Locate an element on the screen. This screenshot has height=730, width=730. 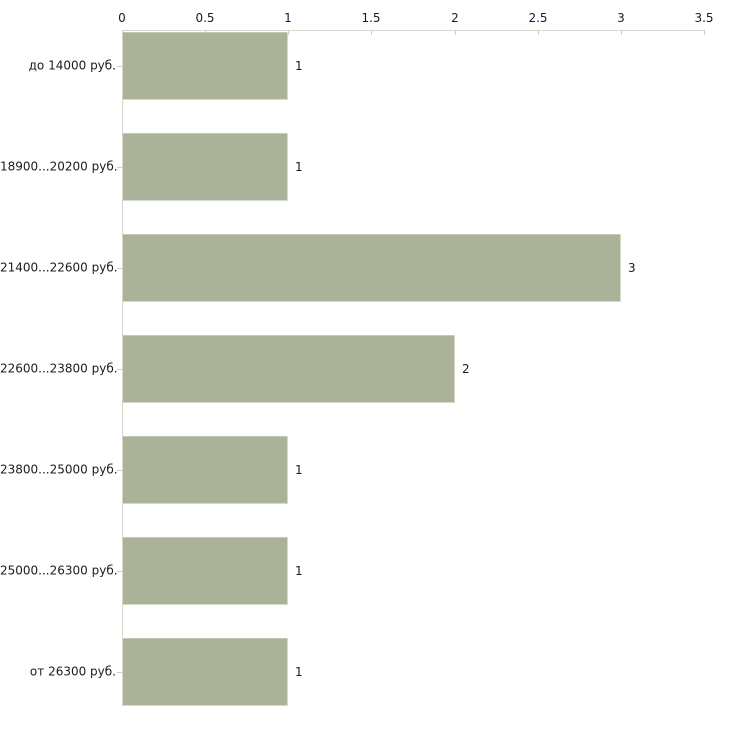
x-axis-tick-label: 1 is located at coordinates (288, 18).